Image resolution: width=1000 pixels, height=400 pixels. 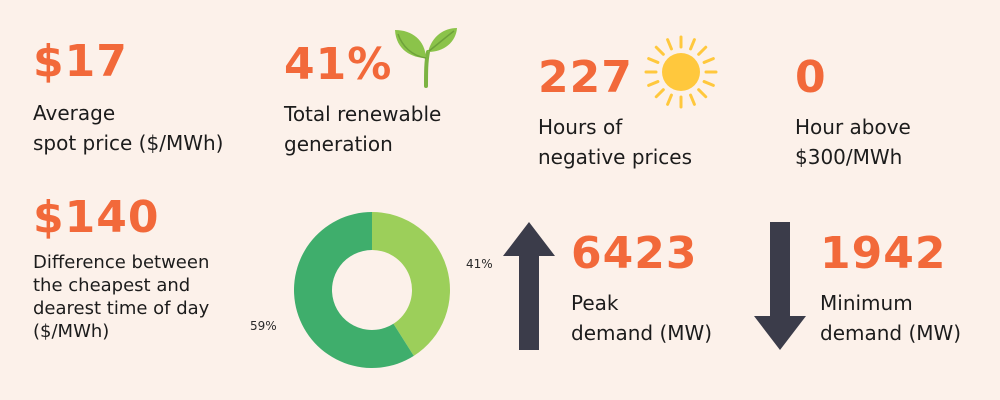 What do you see at coordinates (263, 326) in the screenshot?
I see `donut-label-other: 59%` at bounding box center [263, 326].